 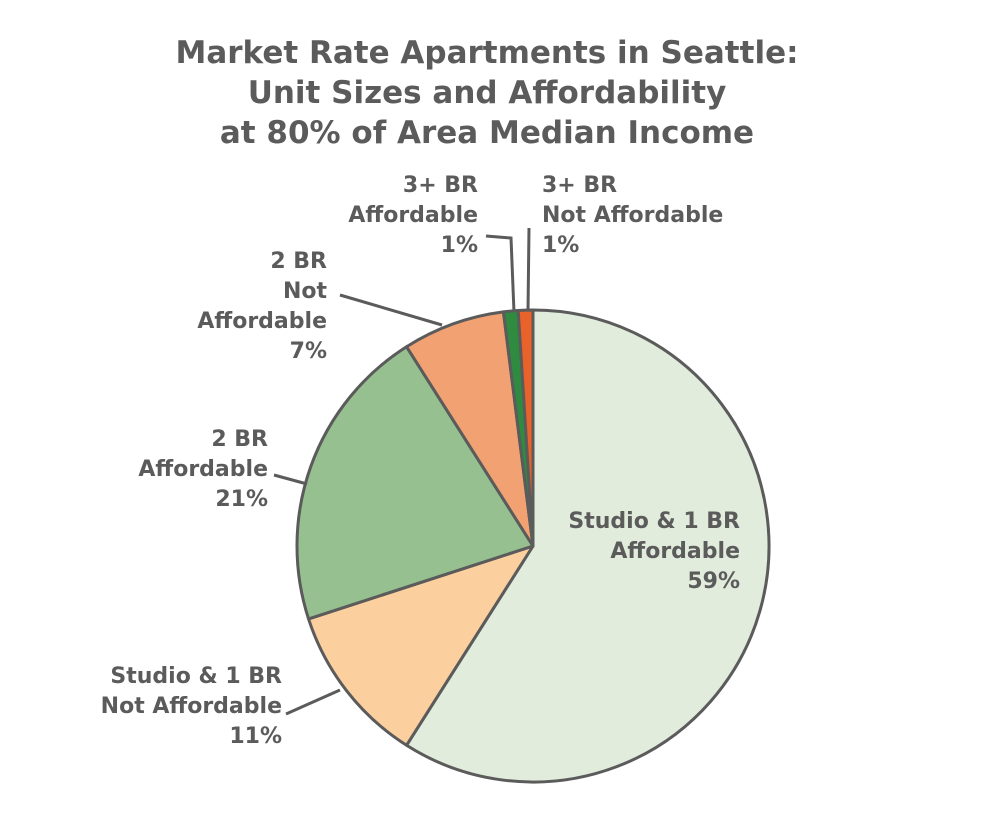 I want to click on slice-label: Studio & 1 BR Affordable 59%, so click(x=654, y=551).